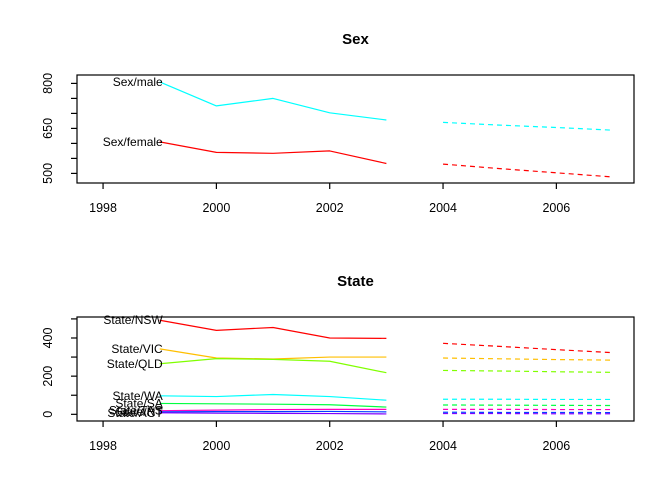 The height and width of the screenshot is (480, 672). What do you see at coordinates (528, 371) in the screenshot?
I see `series-line-forecast-state-qld` at bounding box center [528, 371].